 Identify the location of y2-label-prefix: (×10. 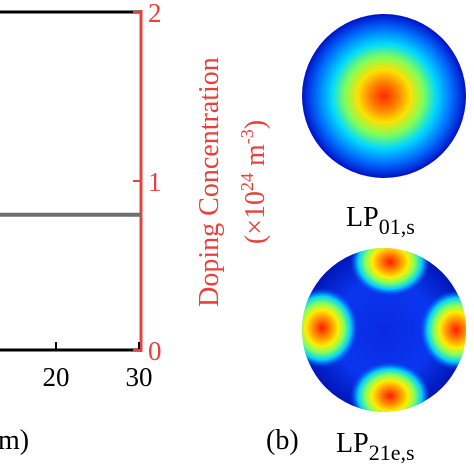
(255, 217).